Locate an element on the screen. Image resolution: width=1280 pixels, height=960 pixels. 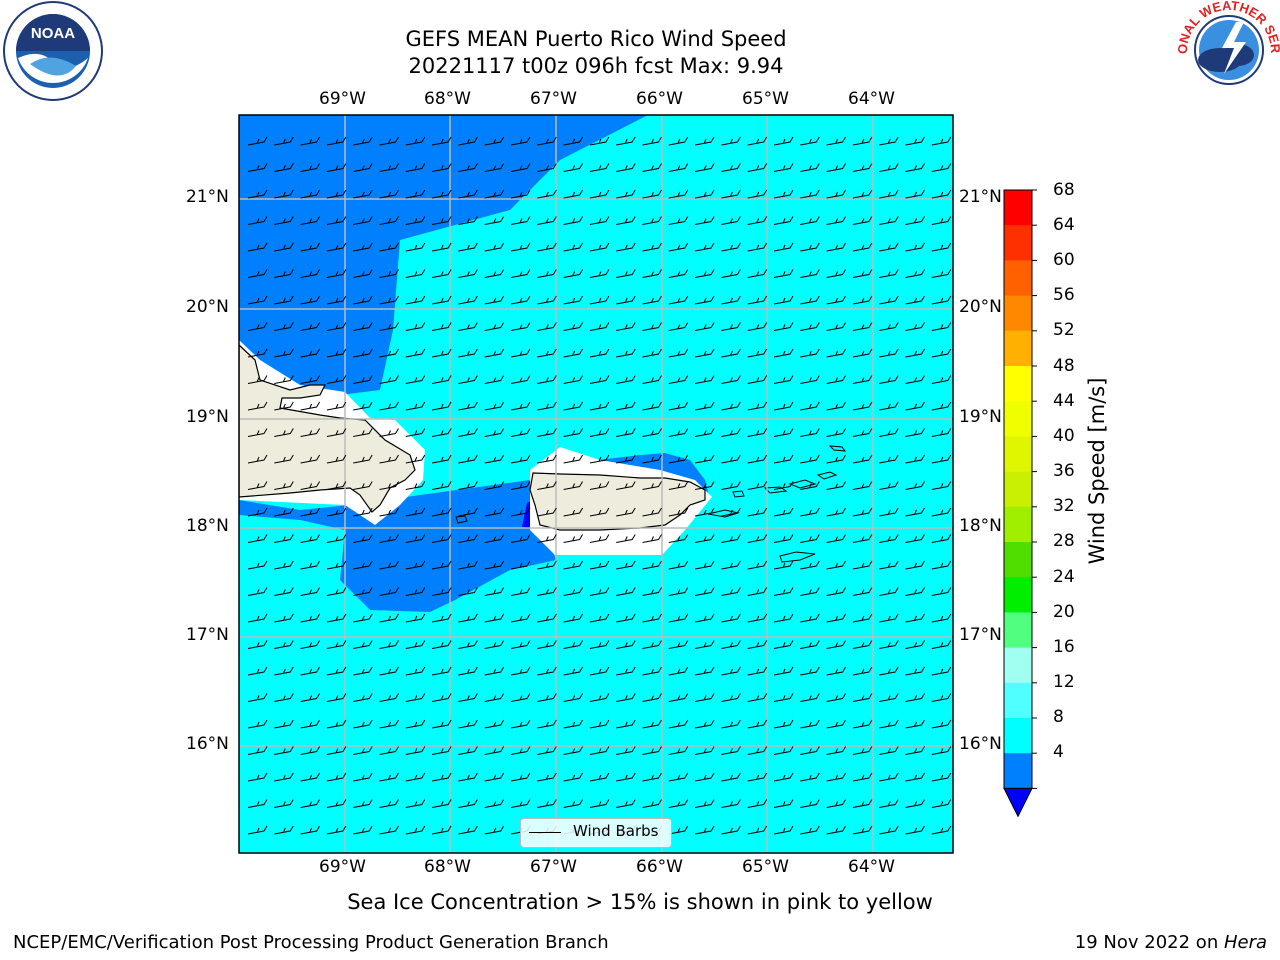
land-tortola is located at coordinates (802, 484).